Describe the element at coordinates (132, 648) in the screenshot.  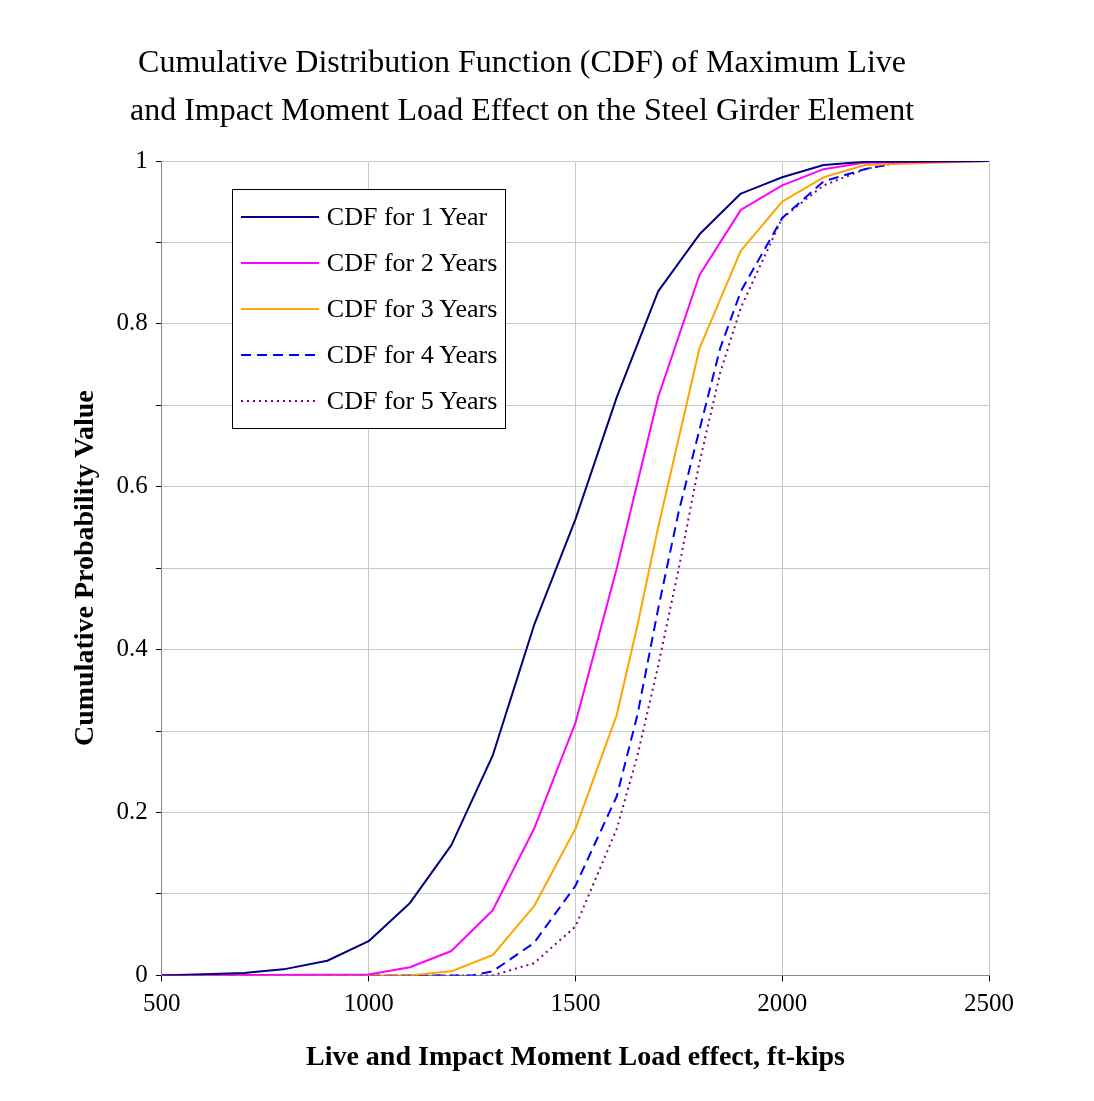
I see `y-tick-label: 0.4` at that location.